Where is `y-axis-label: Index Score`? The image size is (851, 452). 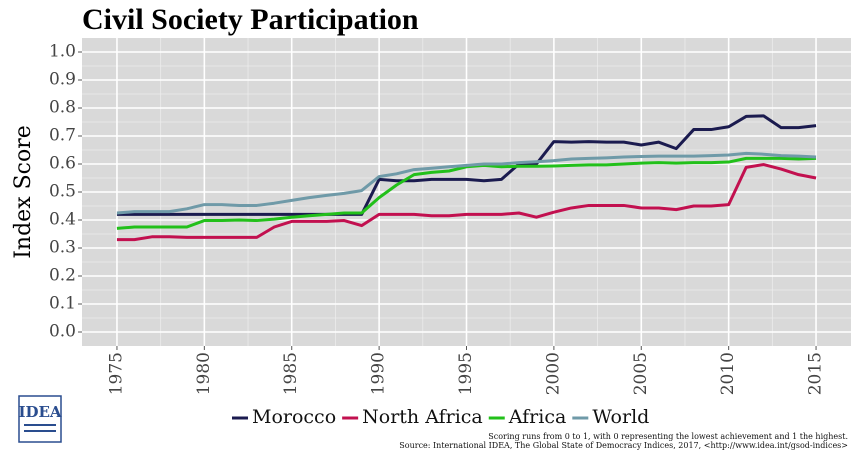
y-axis-label: Index Score is located at coordinates (23, 192).